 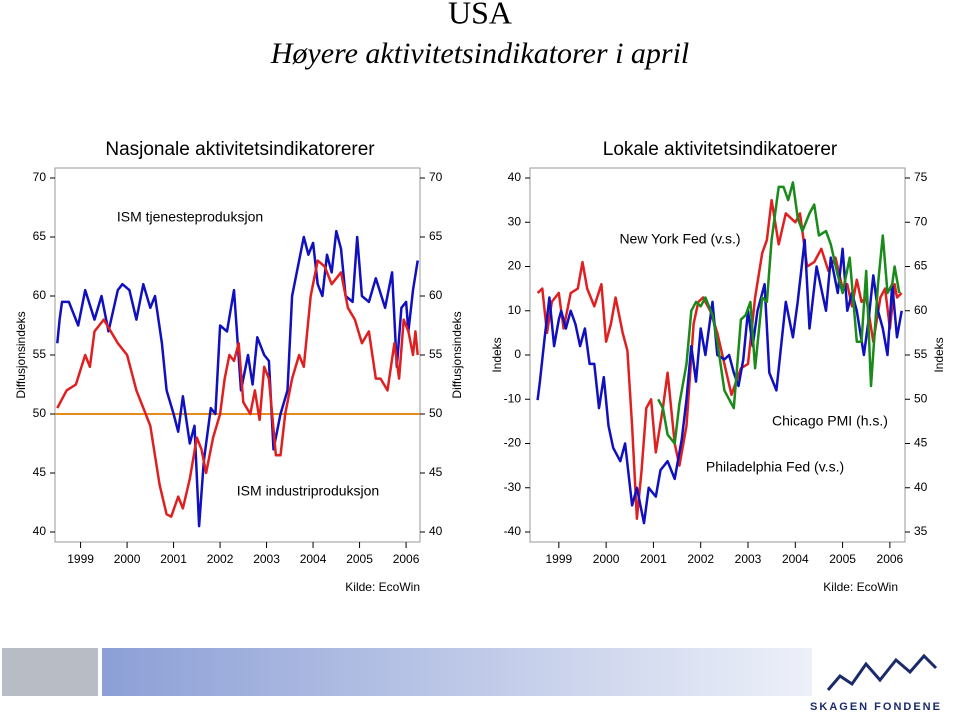 I want to click on page-subtitle: Høyere aktivitetsindikatorer i april, so click(x=480, y=53).